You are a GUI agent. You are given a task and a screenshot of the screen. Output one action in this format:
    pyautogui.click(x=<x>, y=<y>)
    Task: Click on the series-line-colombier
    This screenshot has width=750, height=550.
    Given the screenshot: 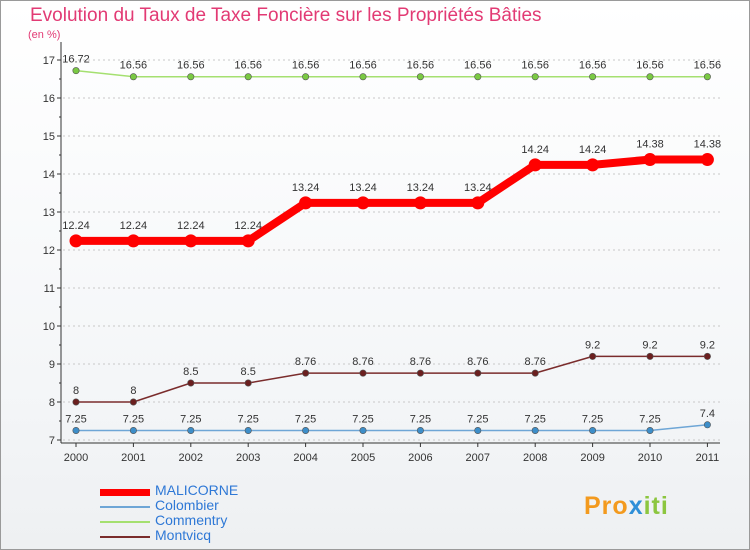 What is the action you would take?
    pyautogui.click(x=392, y=428)
    